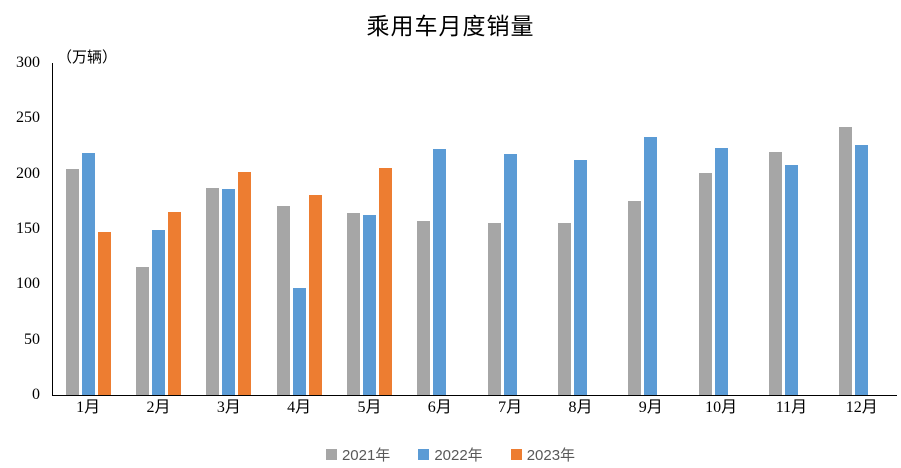  Describe the element at coordinates (861, 407) in the screenshot. I see `x-axis-label-12月: 12月` at that location.